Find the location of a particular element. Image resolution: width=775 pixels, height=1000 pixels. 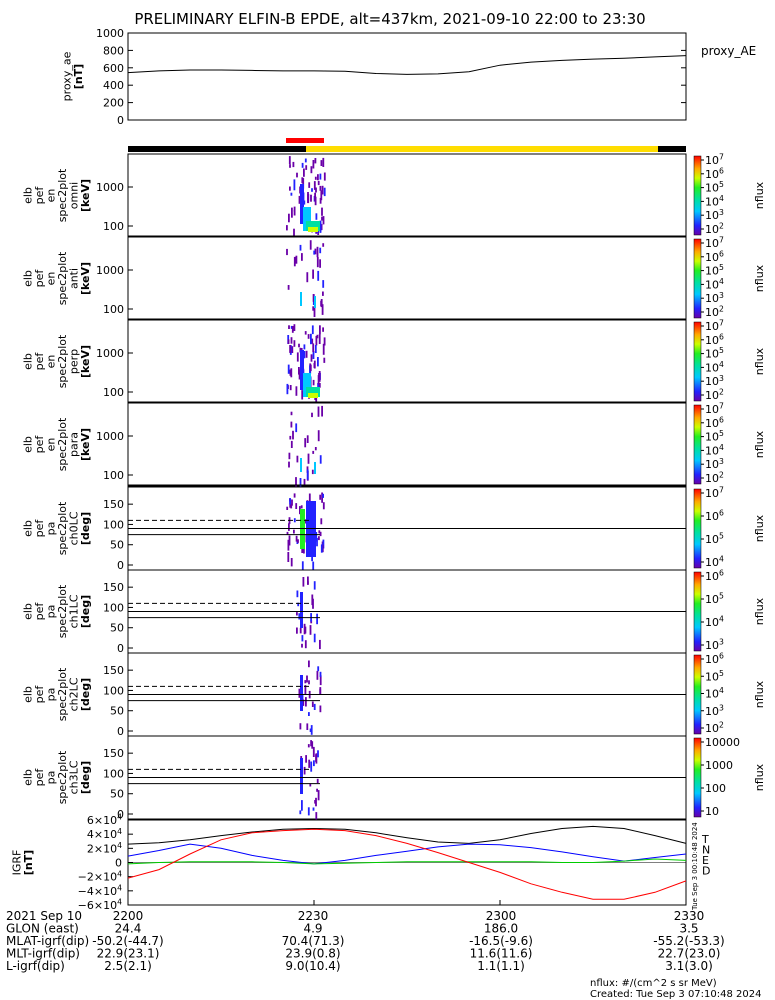

pitch-ylabel-ch0LC-line: [deg] is located at coordinates (85, 528).